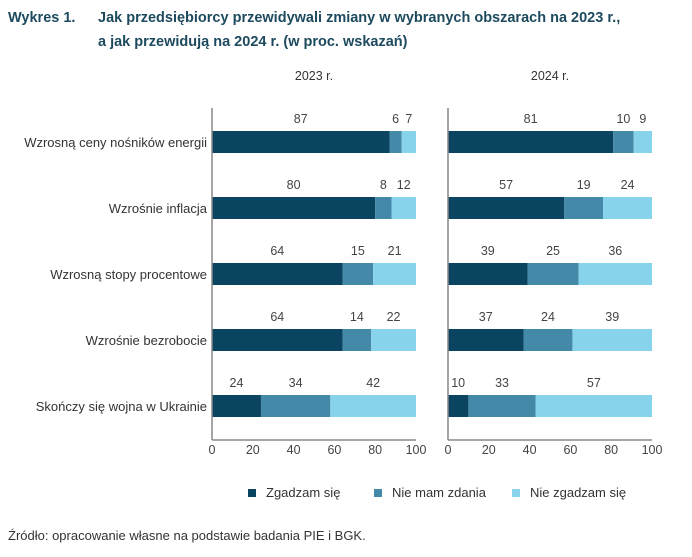 The image size is (692, 557). What do you see at coordinates (146, 340) in the screenshot?
I see `category-label: Wzrośnie bezrobocie` at bounding box center [146, 340].